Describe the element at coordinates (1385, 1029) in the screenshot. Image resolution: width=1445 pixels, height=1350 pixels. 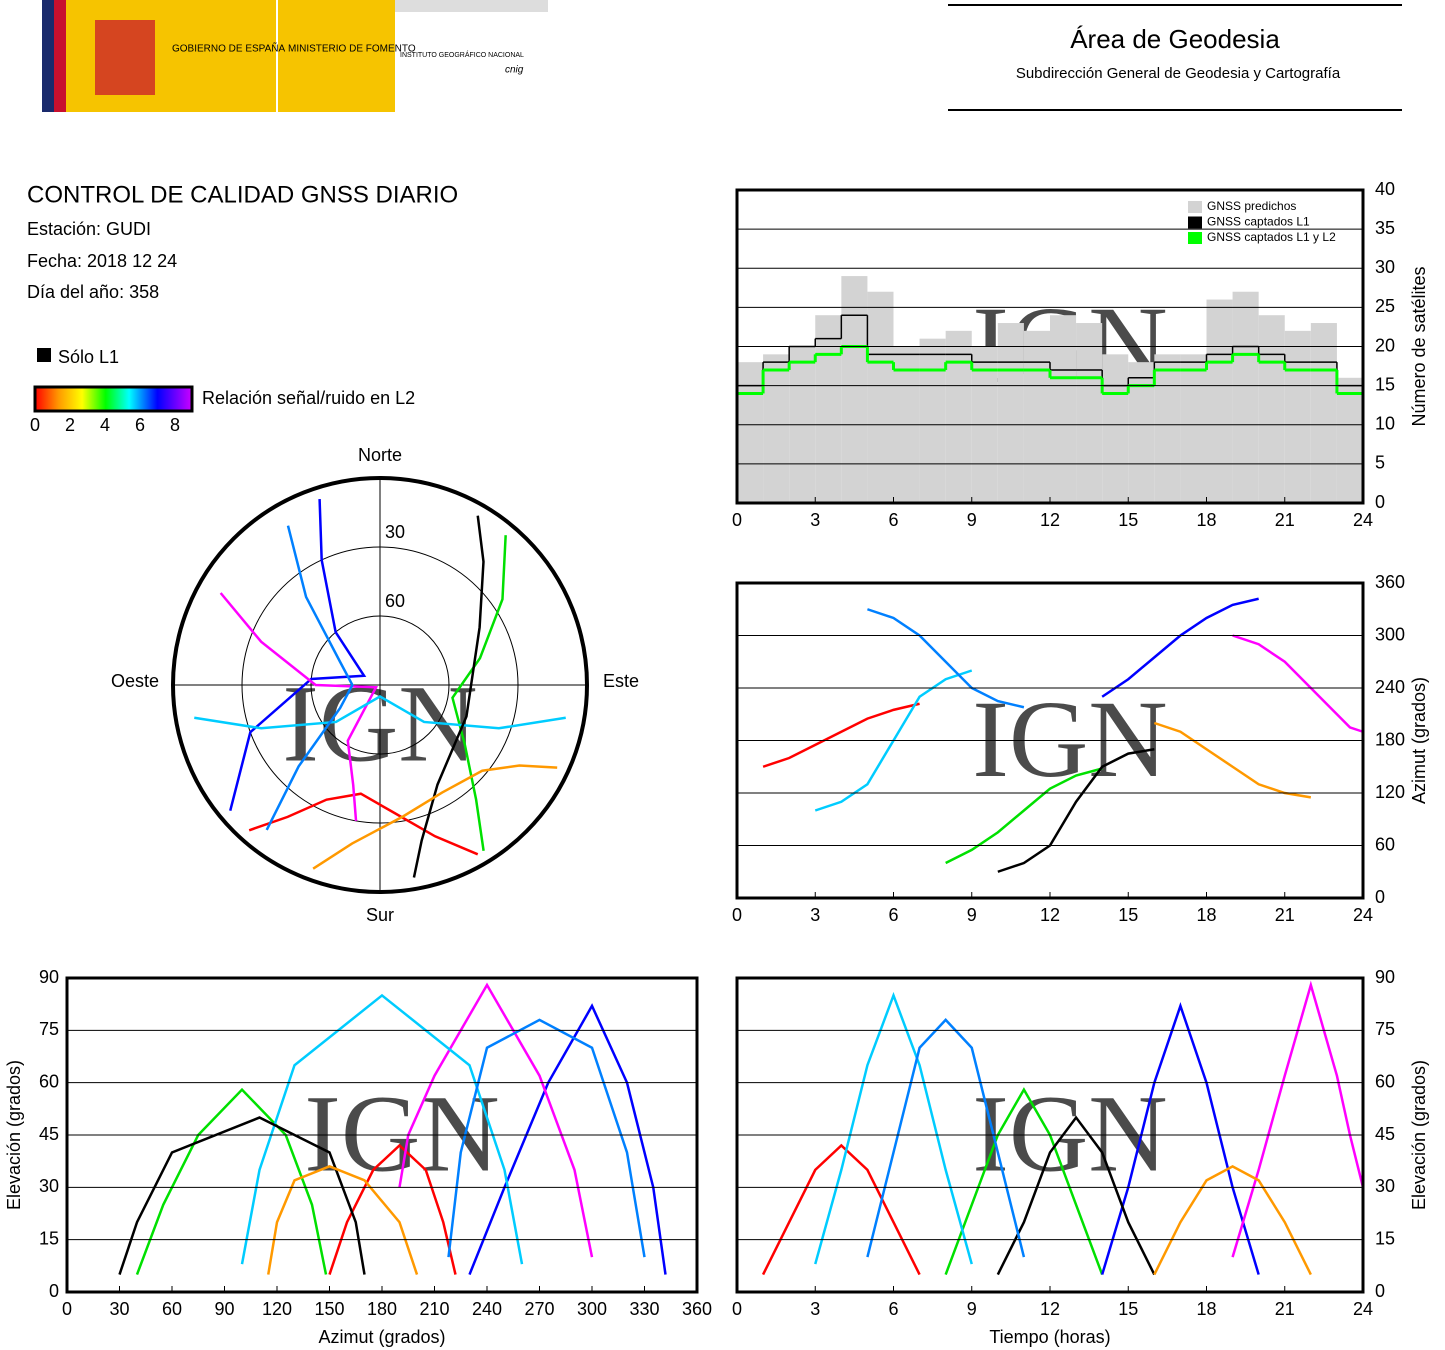
I see `y-tick-label: 75` at that location.